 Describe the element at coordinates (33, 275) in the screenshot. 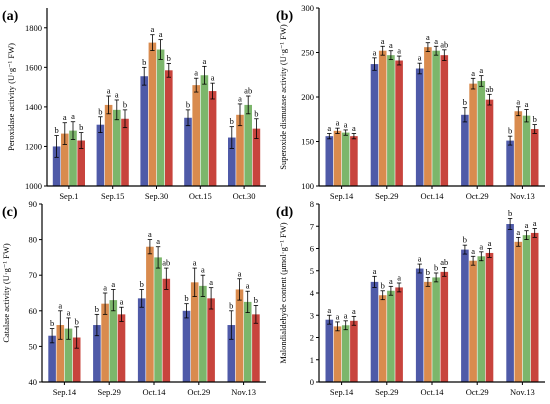

I see `y-tick-label: 70` at that location.